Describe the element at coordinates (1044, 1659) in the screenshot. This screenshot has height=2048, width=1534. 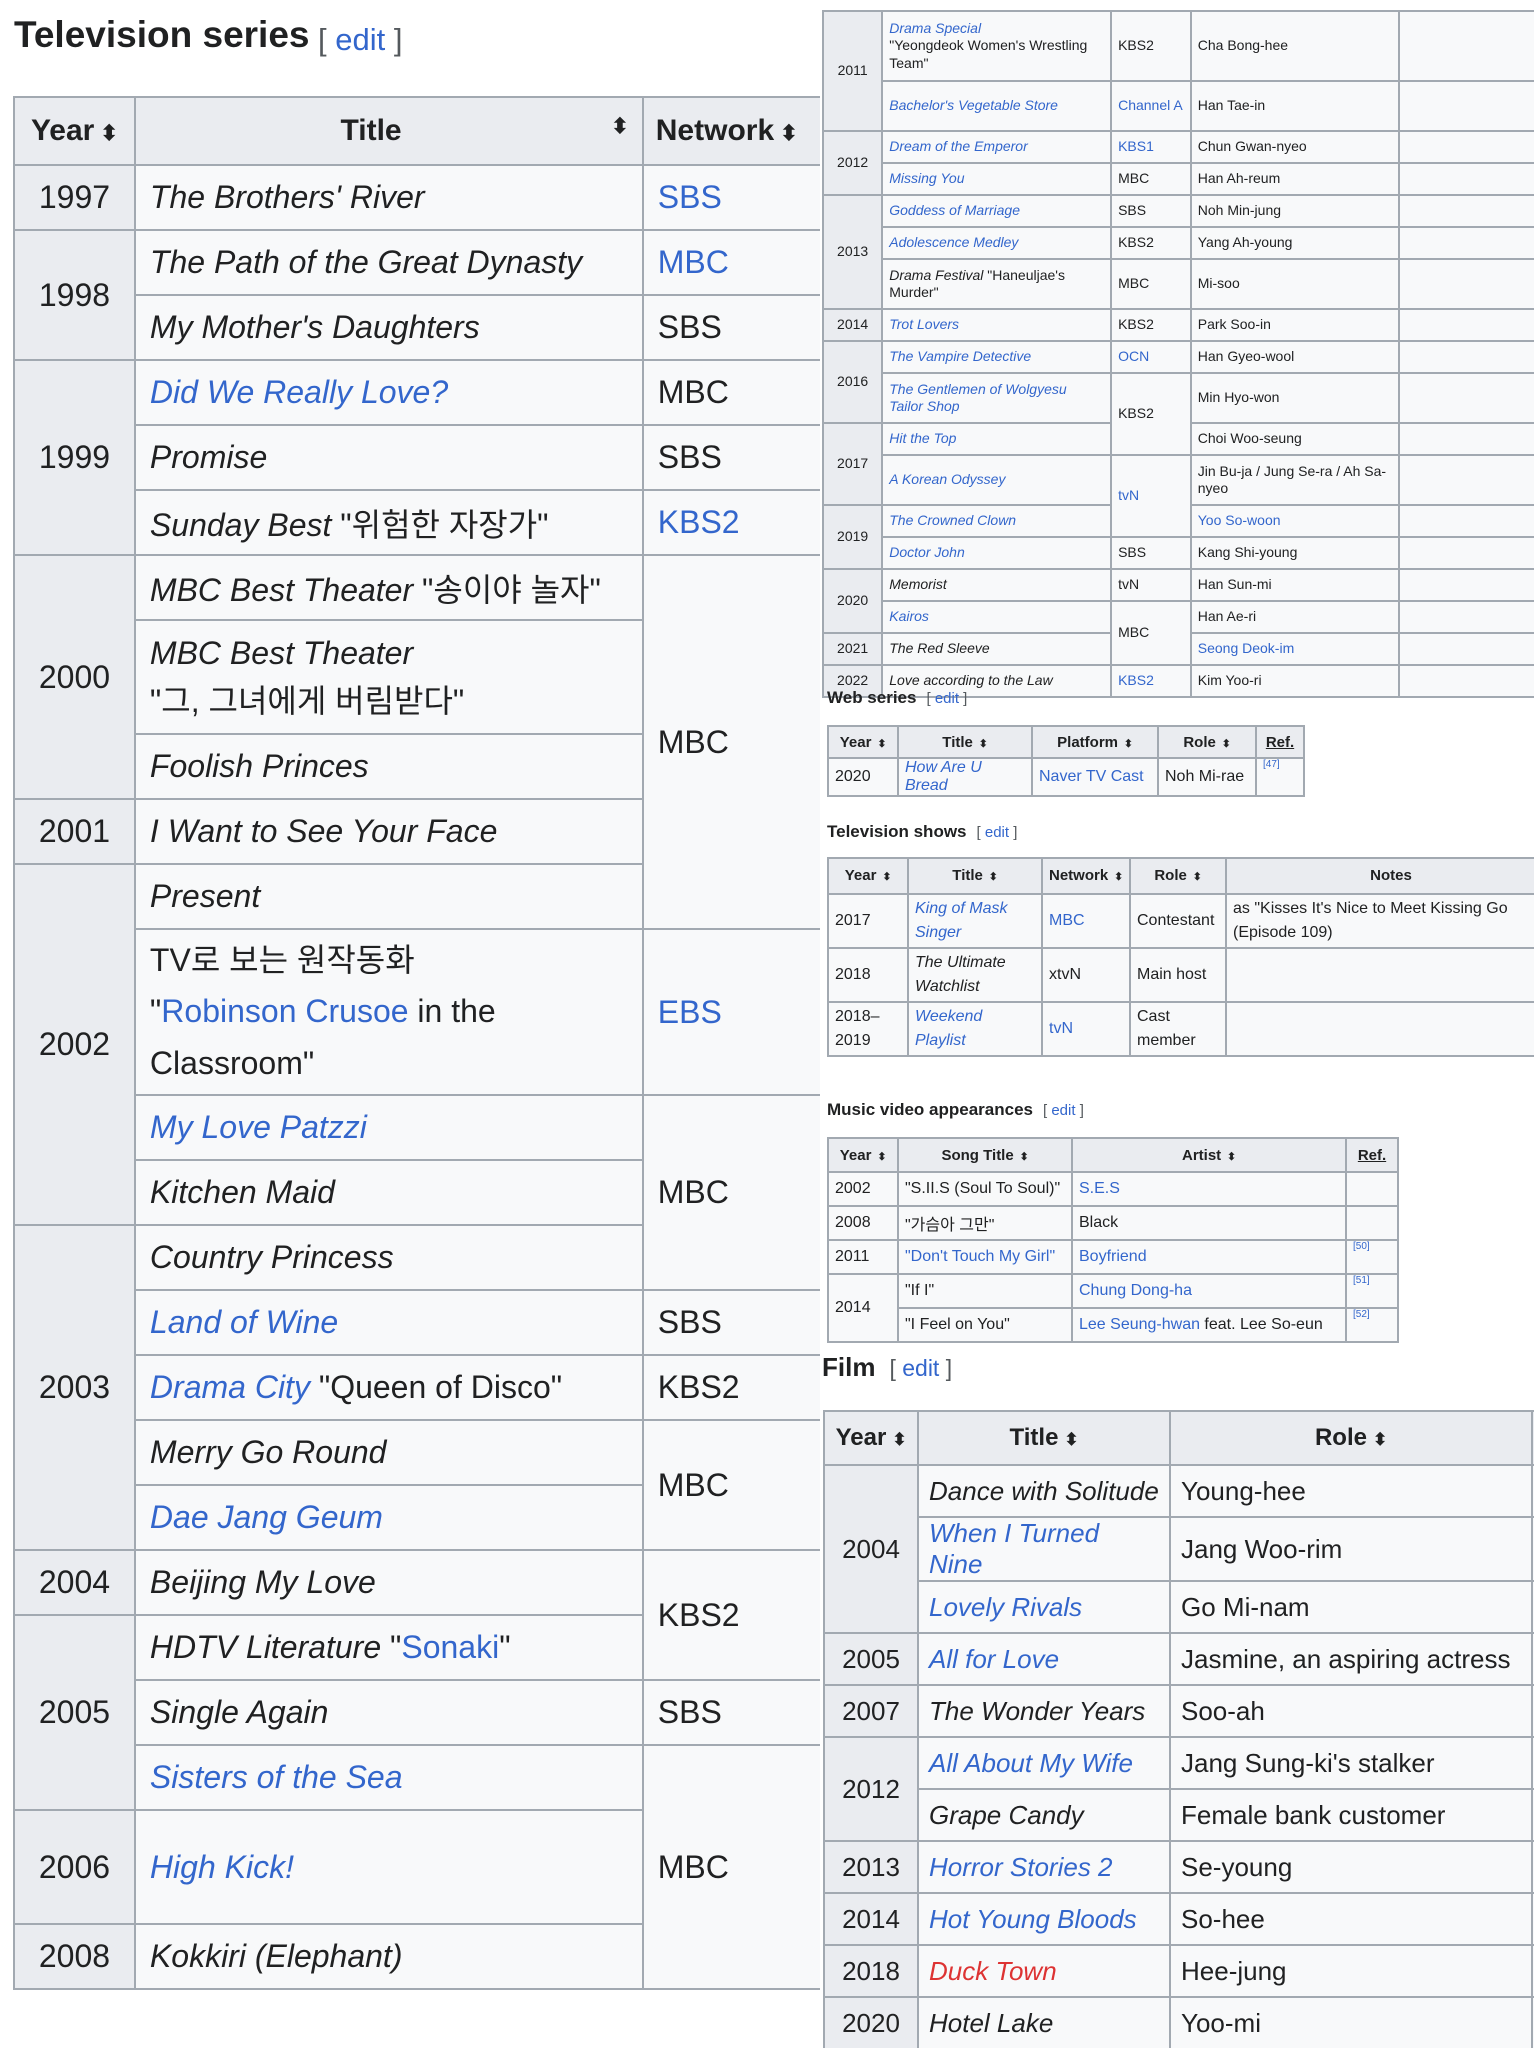
I see `title-link: All for Love` at that location.